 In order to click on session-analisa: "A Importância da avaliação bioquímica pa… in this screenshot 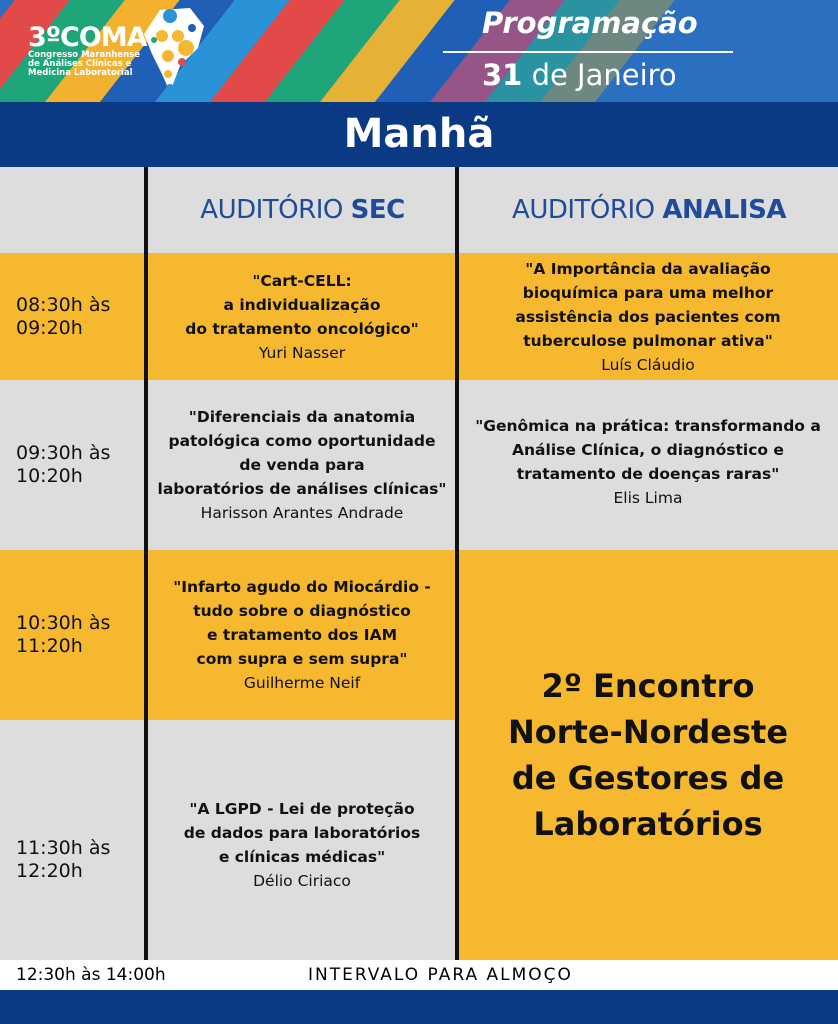, I will do `click(648, 316)`.